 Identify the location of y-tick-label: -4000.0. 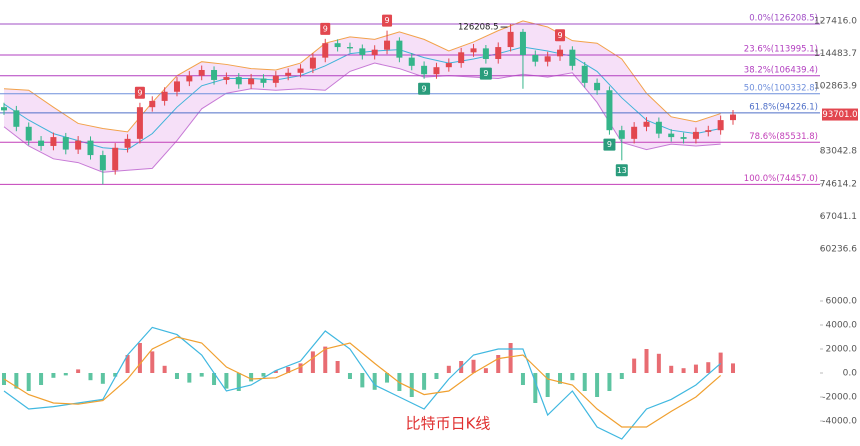
(839, 422).